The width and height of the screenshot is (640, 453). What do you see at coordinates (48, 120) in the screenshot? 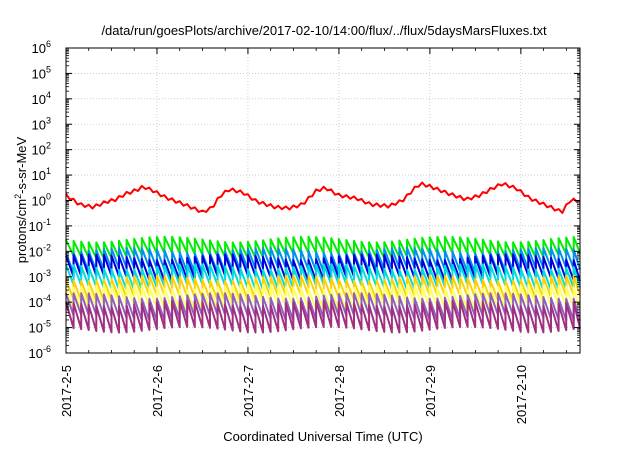
I see `y-tick-exponent: 3` at bounding box center [48, 120].